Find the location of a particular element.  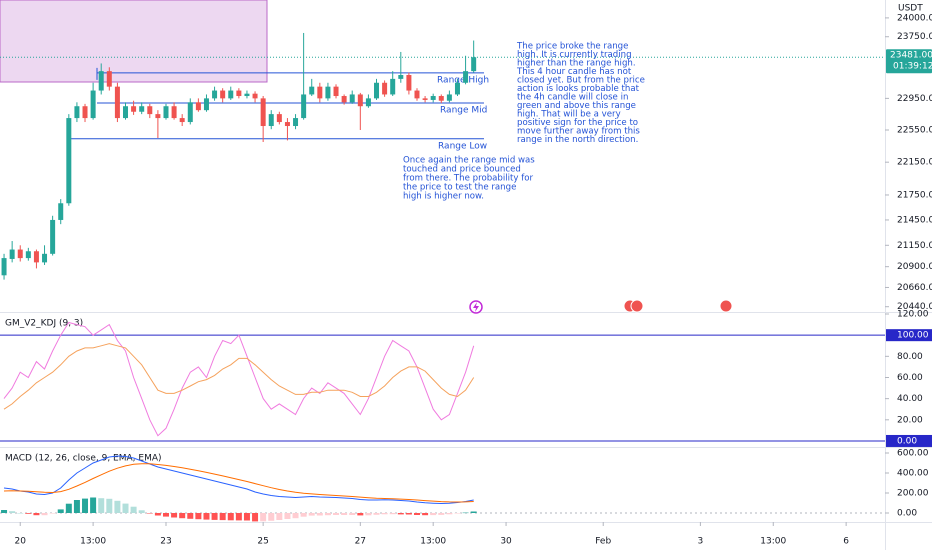

range-label: Range Mid is located at coordinates (463, 110).